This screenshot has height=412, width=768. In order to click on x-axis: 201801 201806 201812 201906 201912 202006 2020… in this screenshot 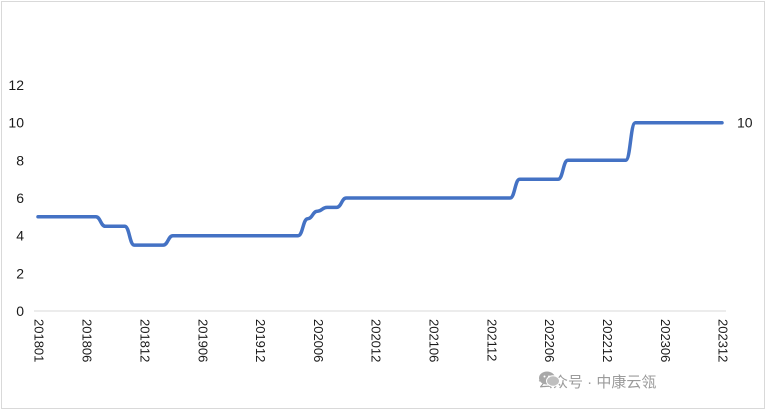, I will do `click(381, 340)`.